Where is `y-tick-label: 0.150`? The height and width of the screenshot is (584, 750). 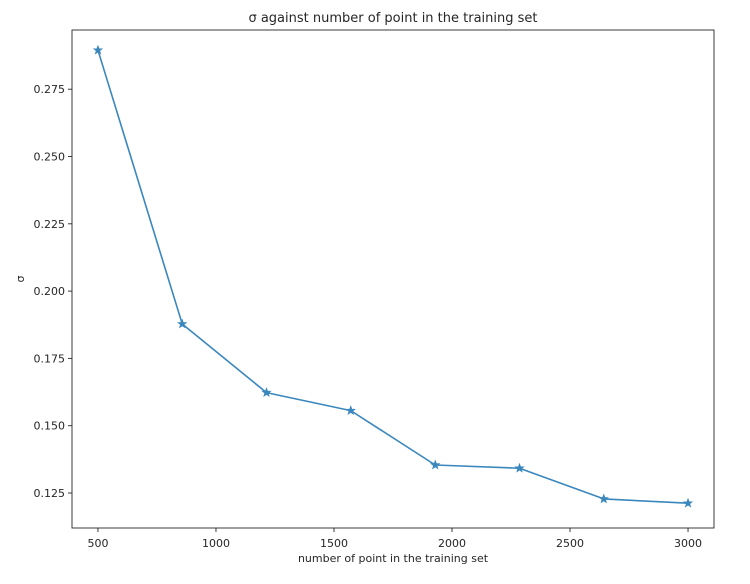 y-tick-label: 0.150 is located at coordinates (50, 426).